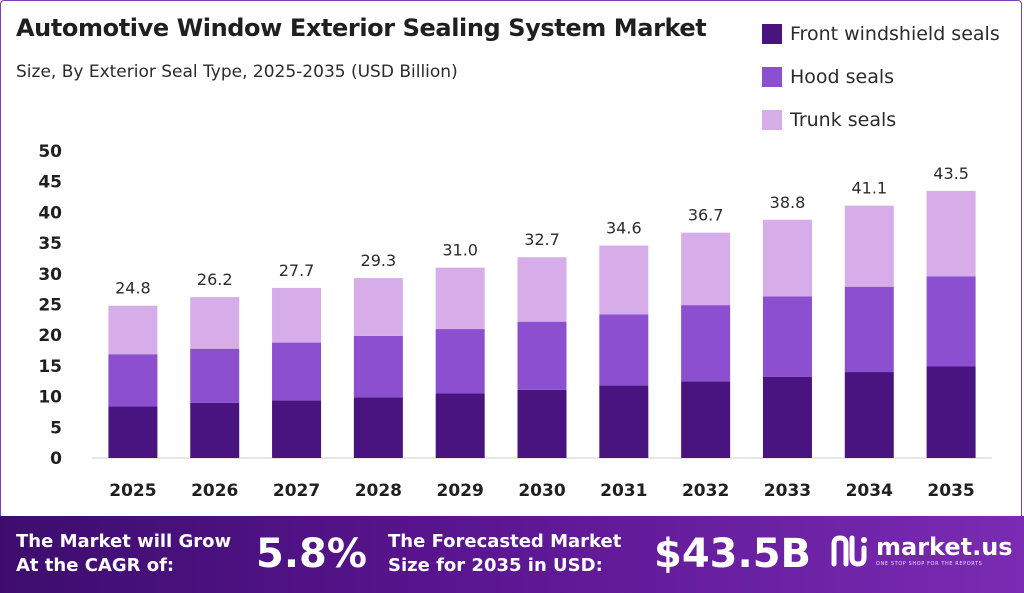  Describe the element at coordinates (378, 491) in the screenshot. I see `x-tick-label: 2028` at that location.